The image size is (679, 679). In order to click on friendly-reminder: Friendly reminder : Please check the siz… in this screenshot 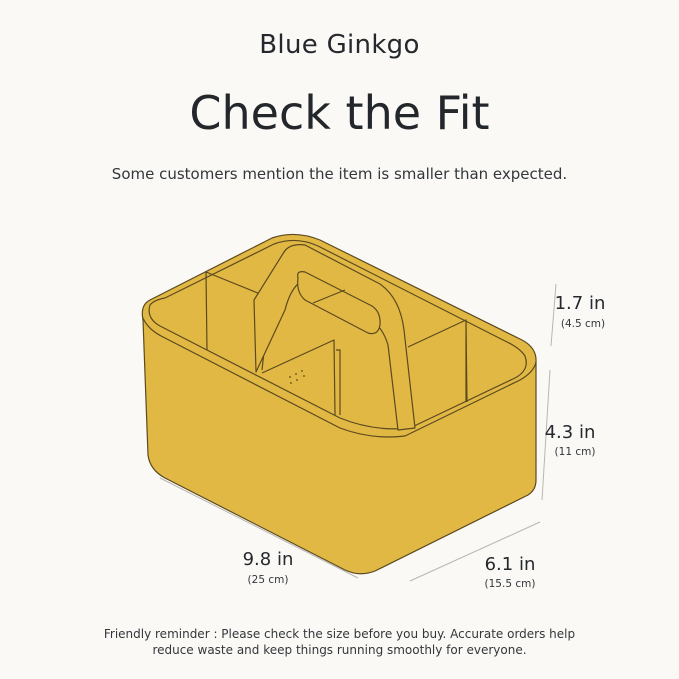, I will do `click(339, 642)`.